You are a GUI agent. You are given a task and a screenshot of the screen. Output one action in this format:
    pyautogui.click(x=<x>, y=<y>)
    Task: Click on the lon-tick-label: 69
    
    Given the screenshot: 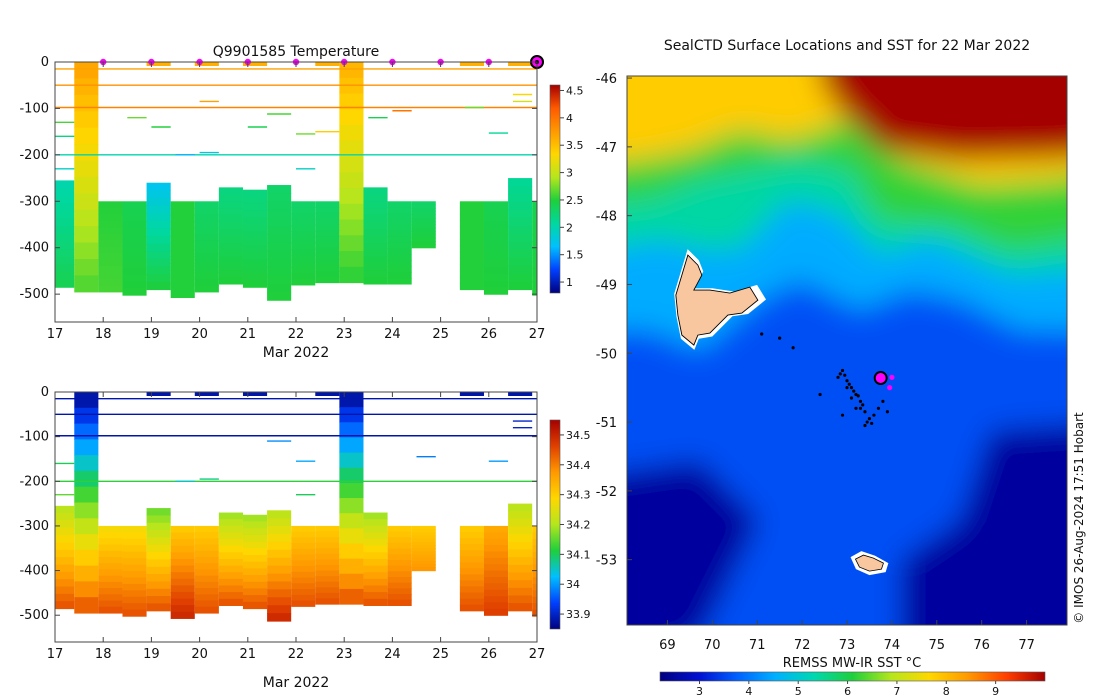 What is the action you would take?
    pyautogui.click(x=667, y=645)
    